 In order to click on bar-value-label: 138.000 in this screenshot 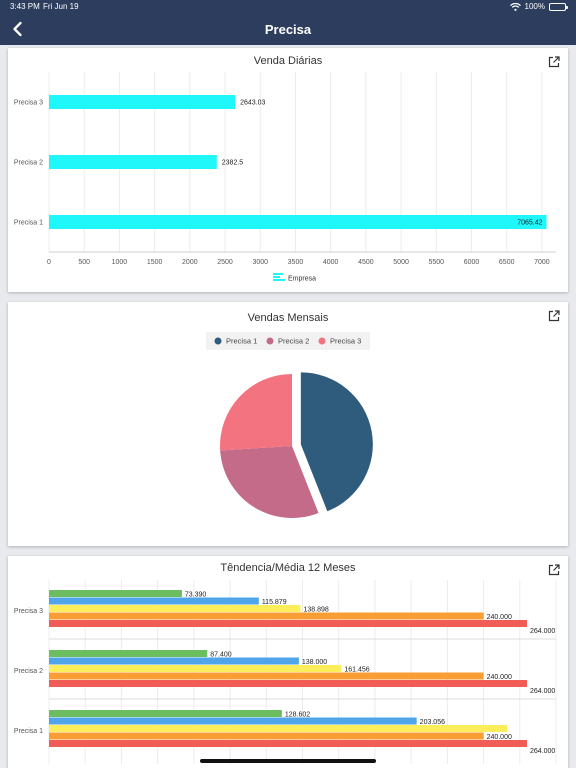, I will do `click(314, 662)`.